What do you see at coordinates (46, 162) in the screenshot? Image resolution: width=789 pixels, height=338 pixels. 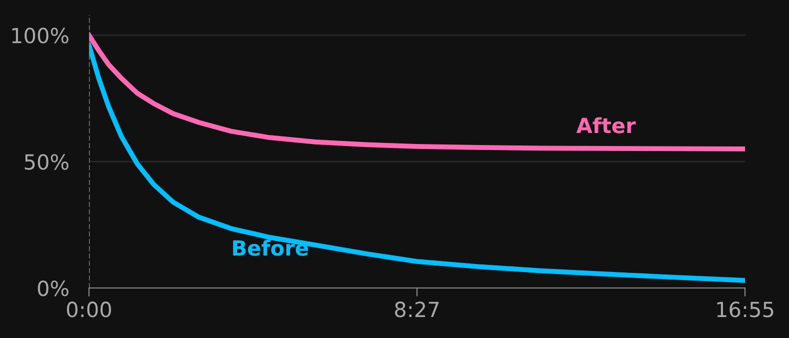 I see `y-tick-label: 50%` at bounding box center [46, 162].